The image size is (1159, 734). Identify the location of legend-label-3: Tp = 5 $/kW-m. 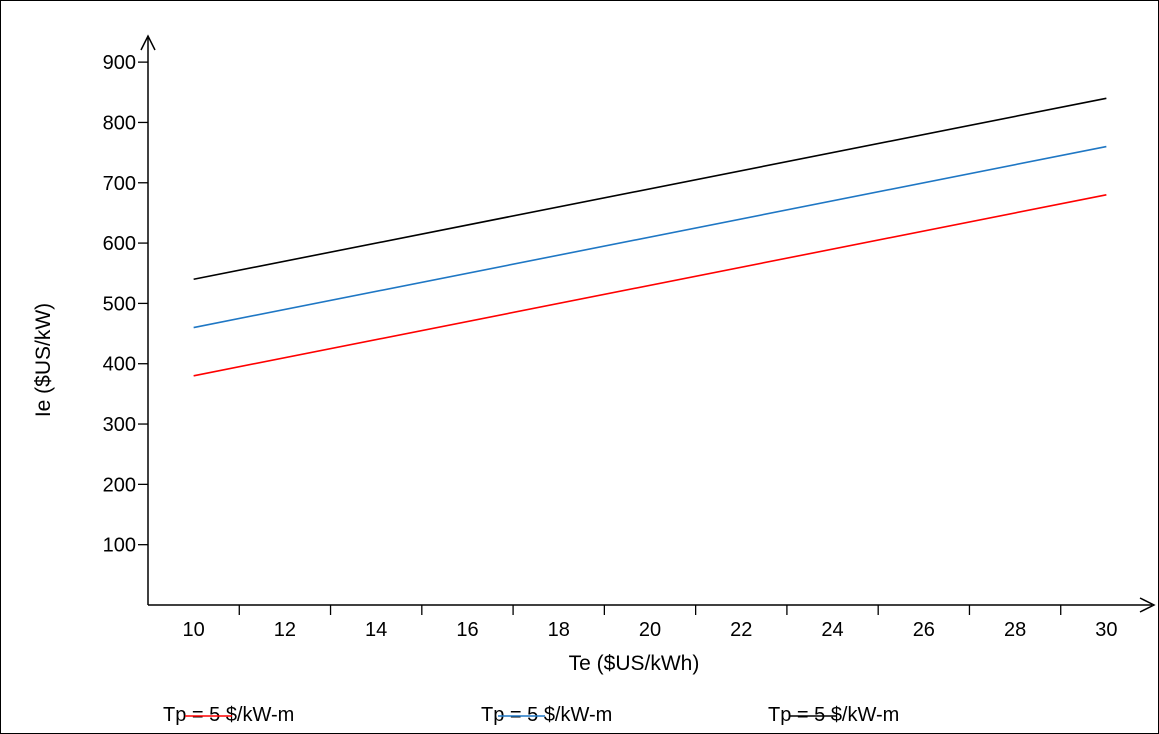
(833, 715).